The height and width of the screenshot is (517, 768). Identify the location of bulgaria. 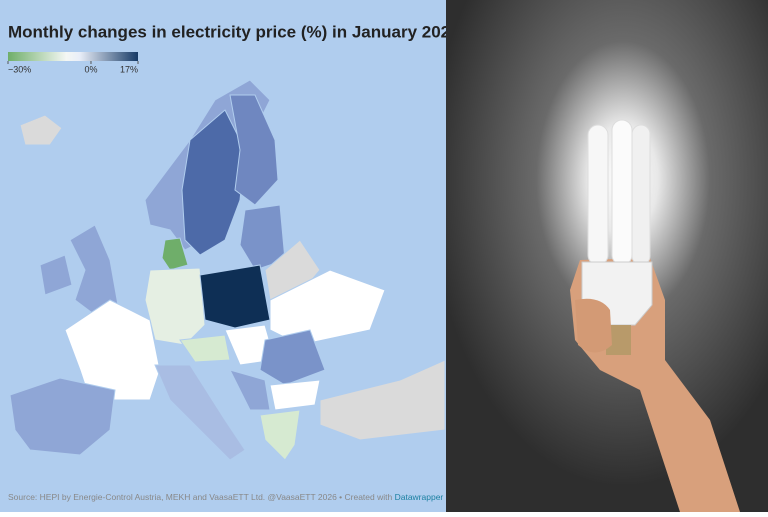
(295, 395).